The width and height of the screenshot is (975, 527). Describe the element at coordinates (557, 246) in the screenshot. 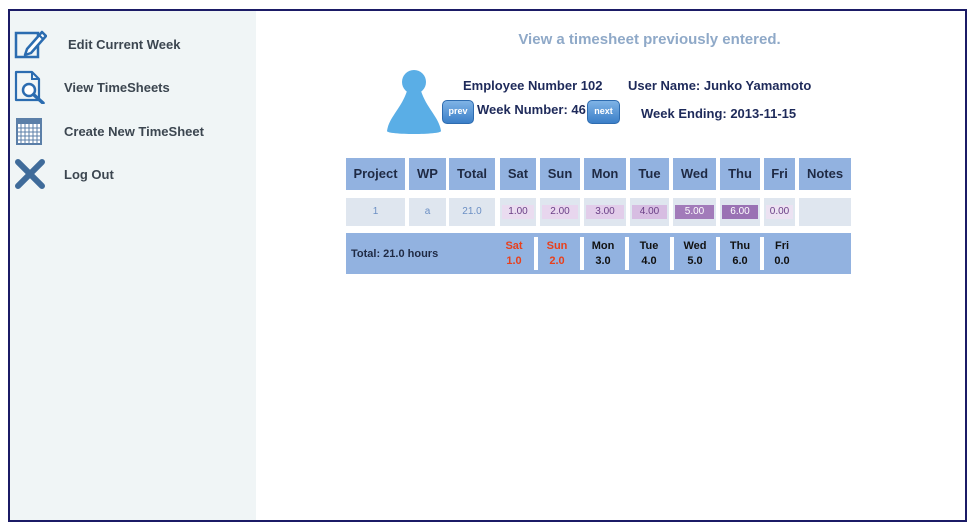

I see `total-day-name: Sun` at that location.